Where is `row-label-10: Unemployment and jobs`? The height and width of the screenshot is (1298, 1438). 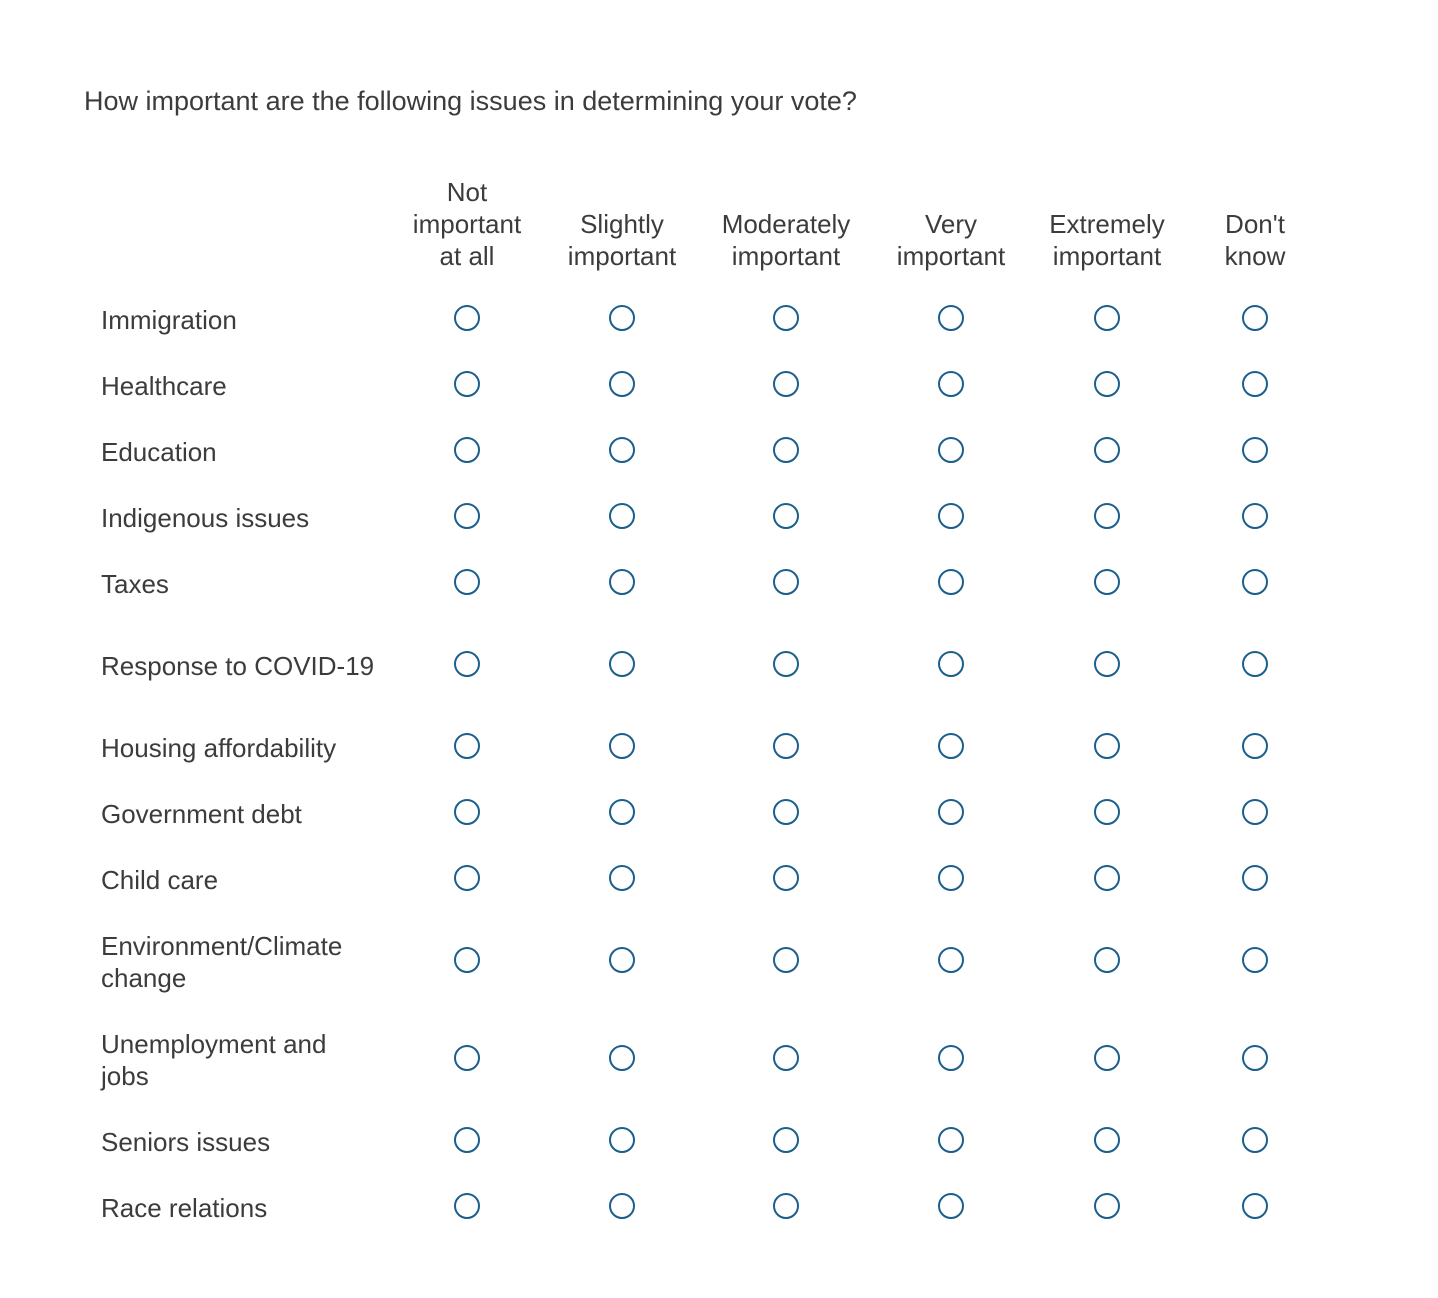
row-label-10: Unemployment and jobs is located at coordinates (214, 1060).